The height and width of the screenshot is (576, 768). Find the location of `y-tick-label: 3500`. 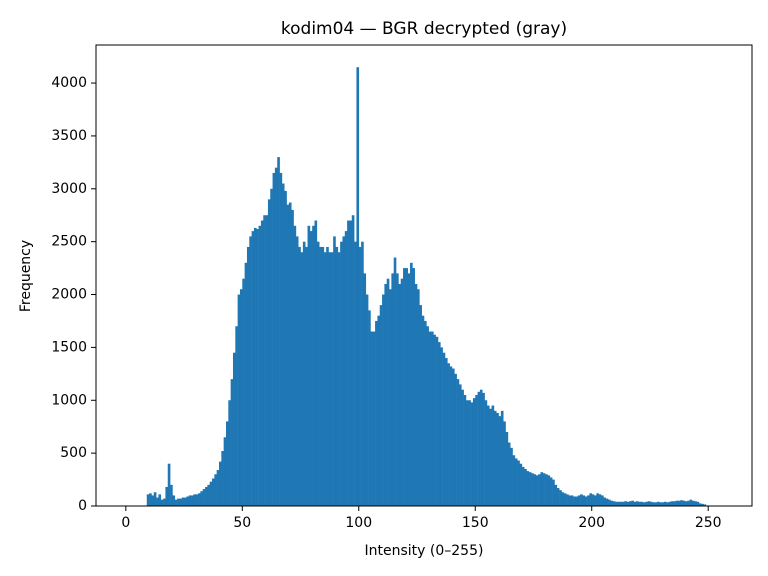

y-tick-label: 3500 is located at coordinates (69, 136).